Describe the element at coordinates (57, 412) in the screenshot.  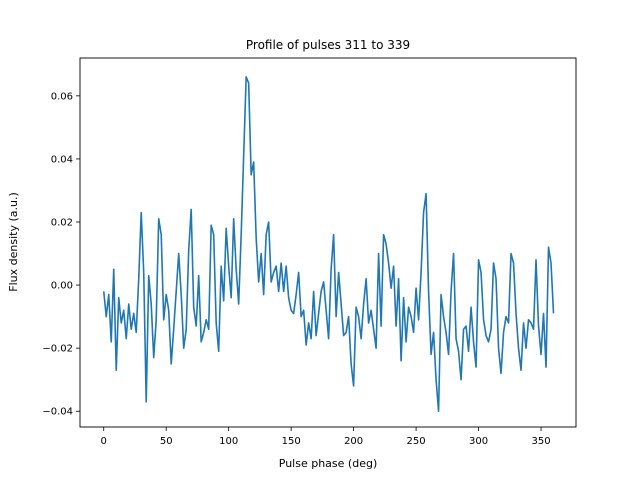
I see `y-tick-label: −0.04` at that location.